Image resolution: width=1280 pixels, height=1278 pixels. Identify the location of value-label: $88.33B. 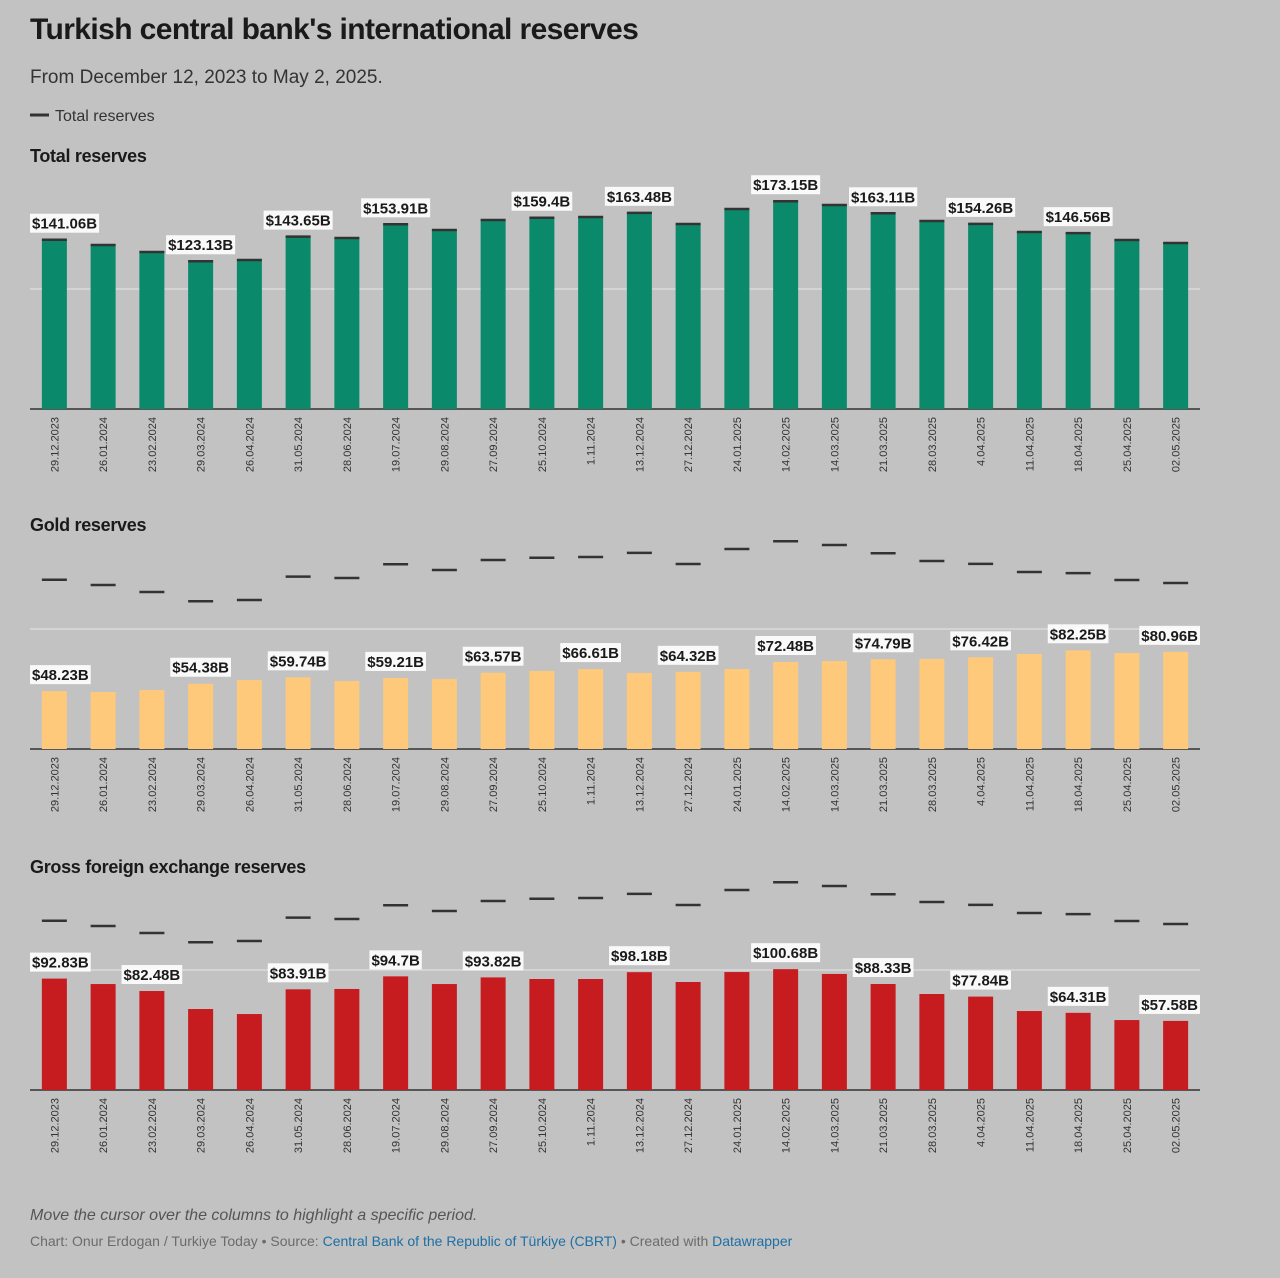
(883, 968).